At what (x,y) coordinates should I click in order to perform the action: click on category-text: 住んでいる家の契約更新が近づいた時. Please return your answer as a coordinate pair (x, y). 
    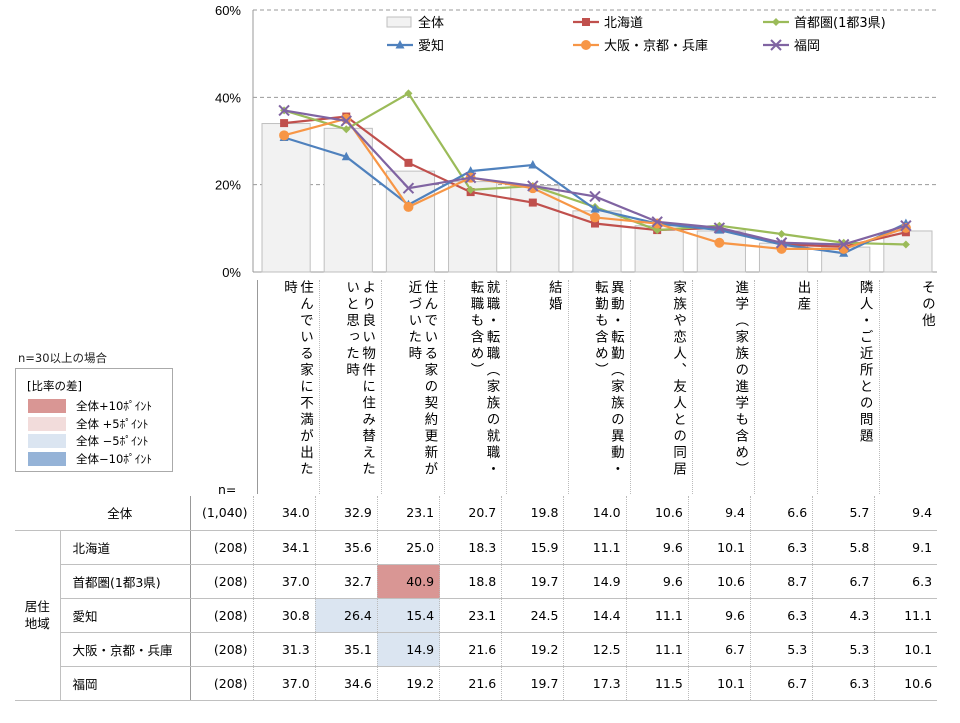
    Looking at the image, I should click on (421, 379).